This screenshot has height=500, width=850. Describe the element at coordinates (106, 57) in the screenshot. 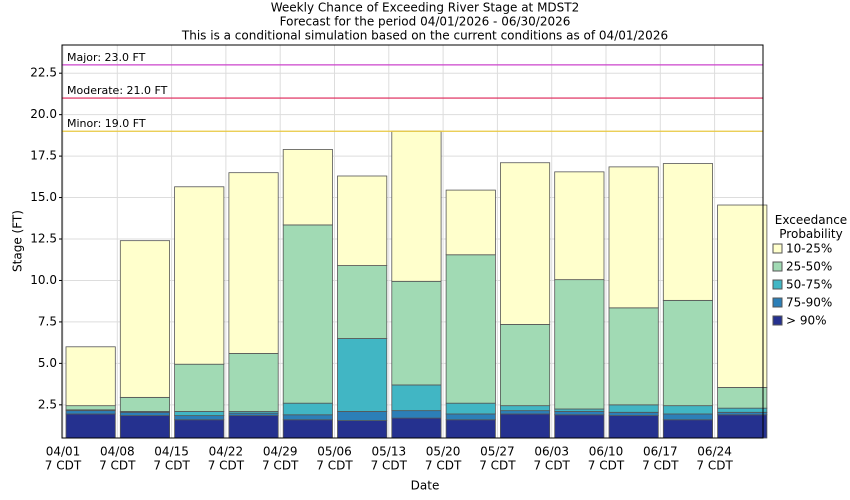

I see `flood-label: Major: 23.0 FT` at that location.